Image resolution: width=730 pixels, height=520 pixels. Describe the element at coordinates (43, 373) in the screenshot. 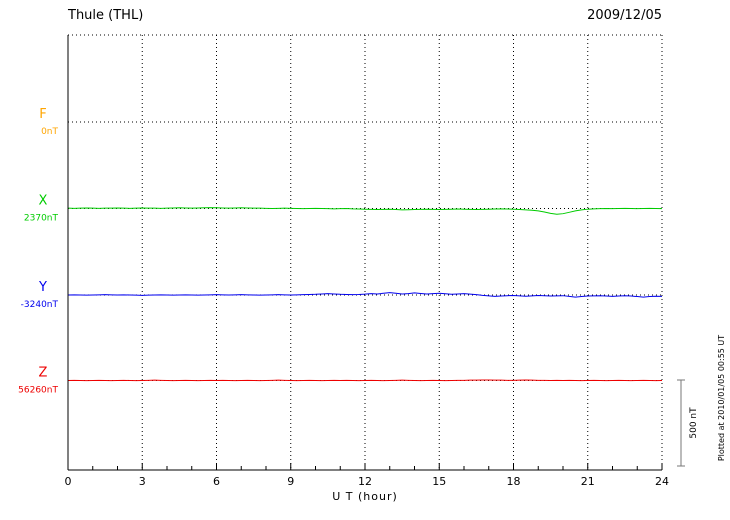

I see `series-letter-Z: Z` at that location.